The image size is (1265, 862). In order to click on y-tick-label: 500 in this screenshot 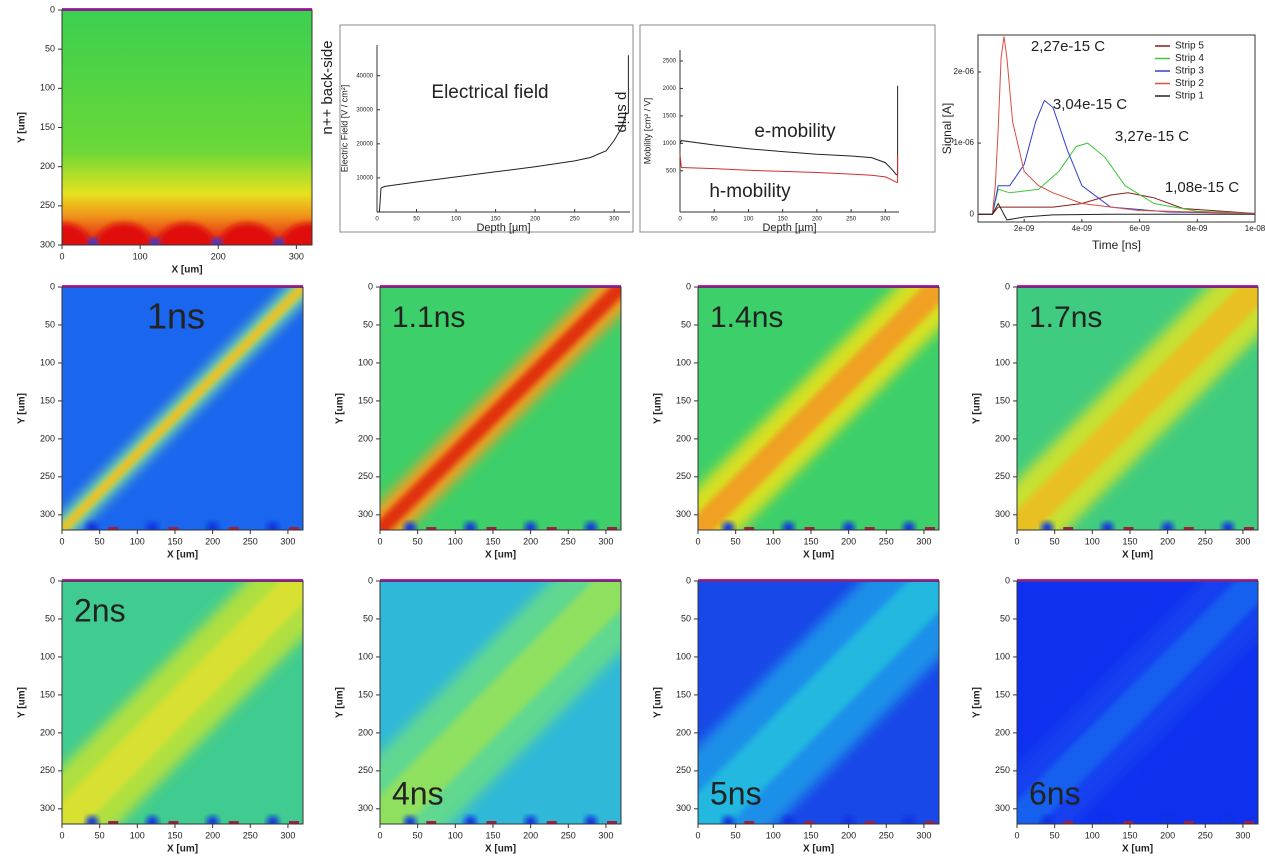, I will do `click(671, 171)`.